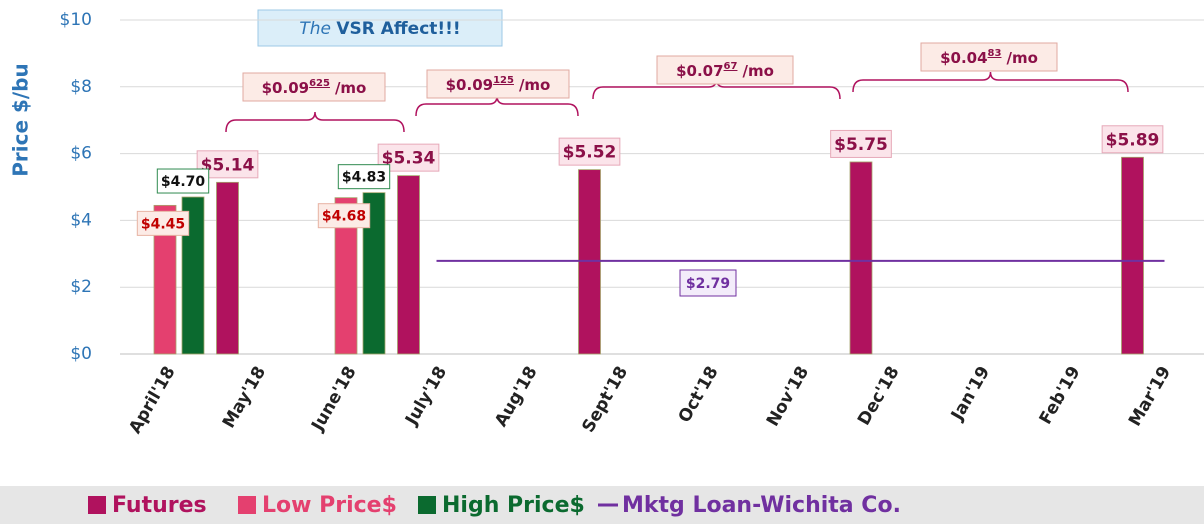 This screenshot has height=524, width=1204. I want to click on line-label-text: $2.79, so click(708, 284).